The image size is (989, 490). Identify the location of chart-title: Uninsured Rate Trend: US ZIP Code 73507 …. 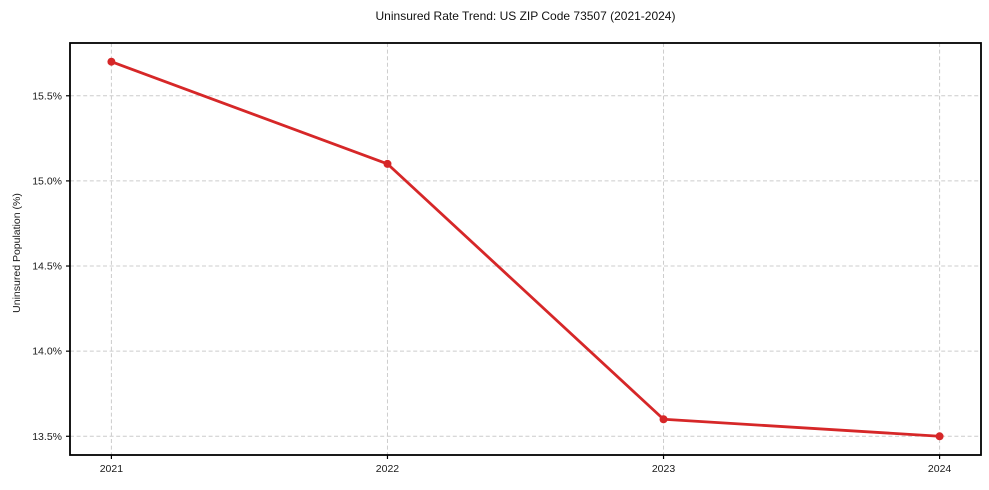
(525, 16).